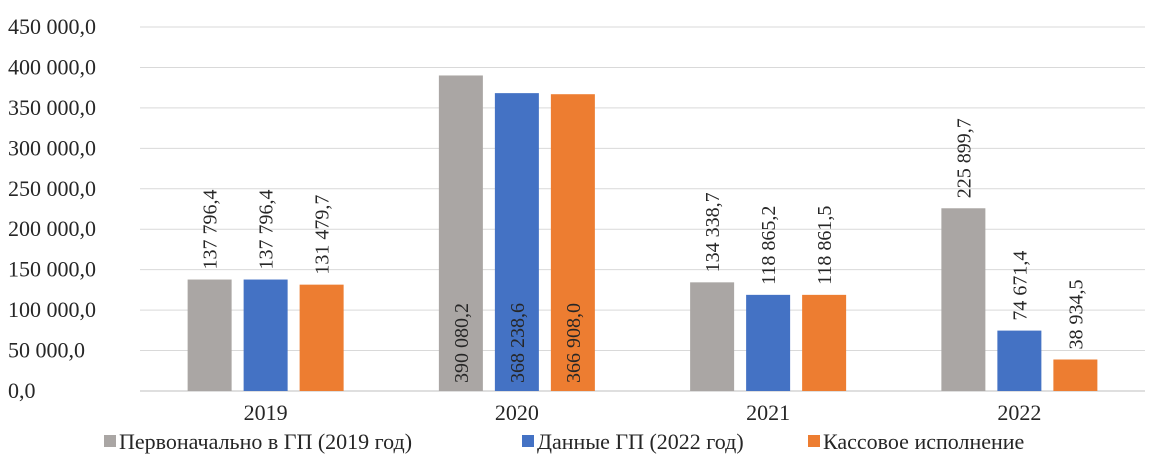  I want to click on y-tick-label: 400 000,0, so click(52, 66).